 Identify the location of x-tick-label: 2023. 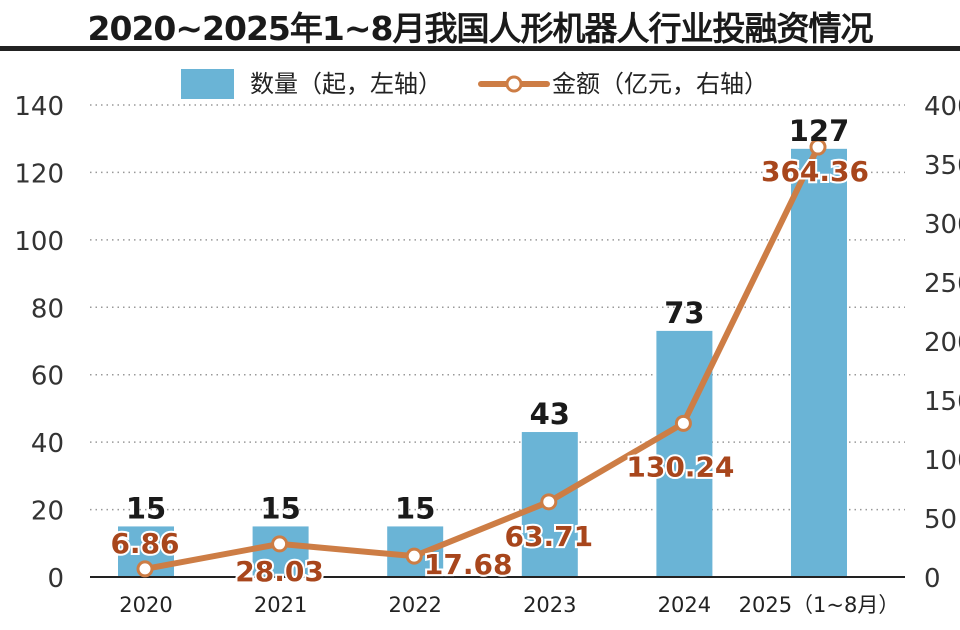
(549, 605).